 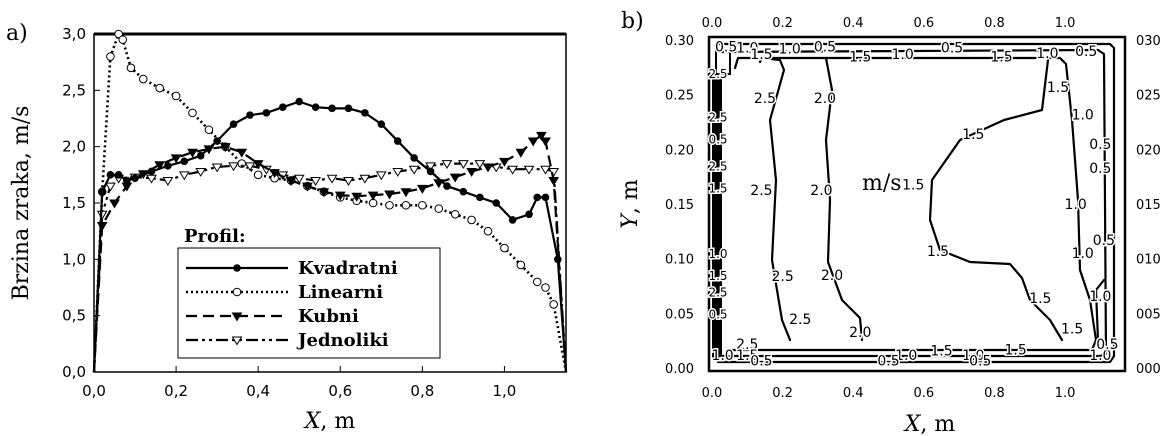 What do you see at coordinates (712, 23) in the screenshot?
I see `panel-b-x-tick-label-top: 0.0` at bounding box center [712, 23].